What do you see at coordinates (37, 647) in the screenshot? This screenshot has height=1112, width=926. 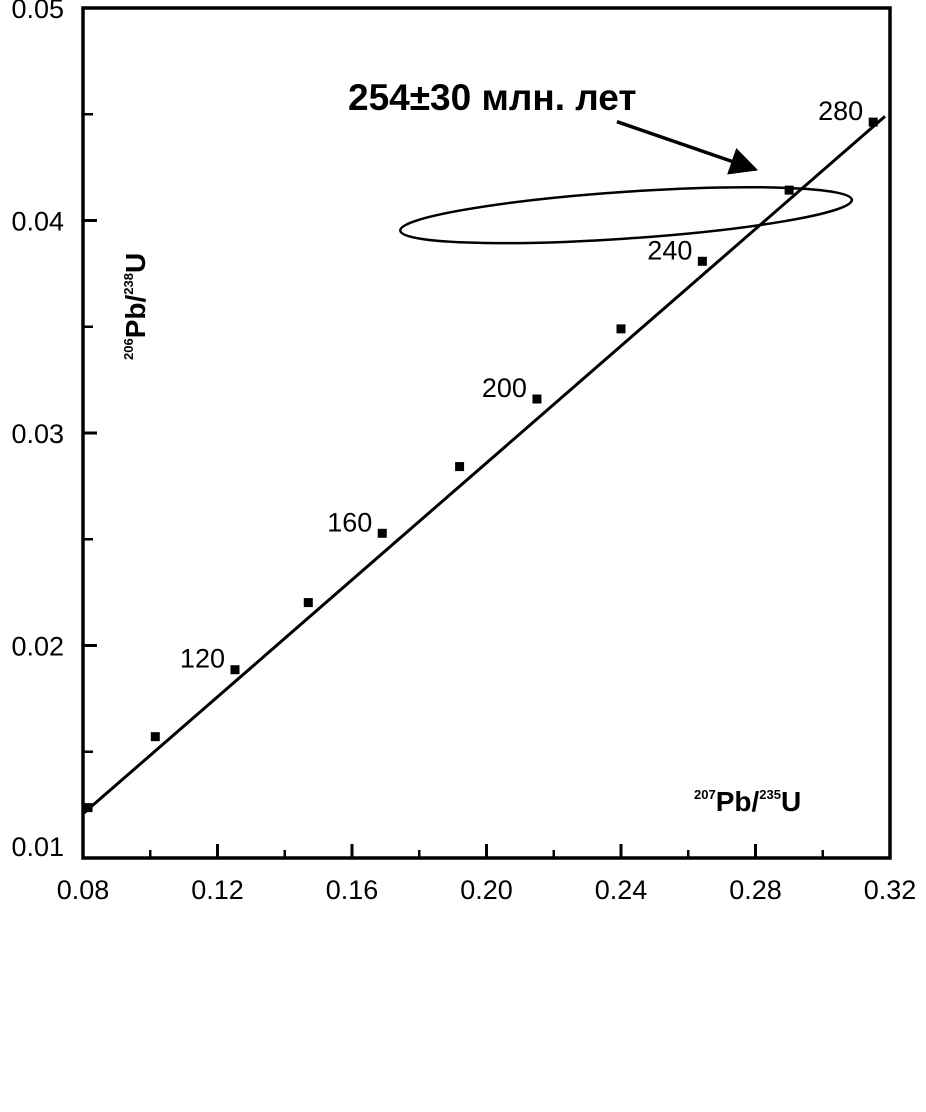 I see `y-tick-label: 0.02` at bounding box center [37, 647].